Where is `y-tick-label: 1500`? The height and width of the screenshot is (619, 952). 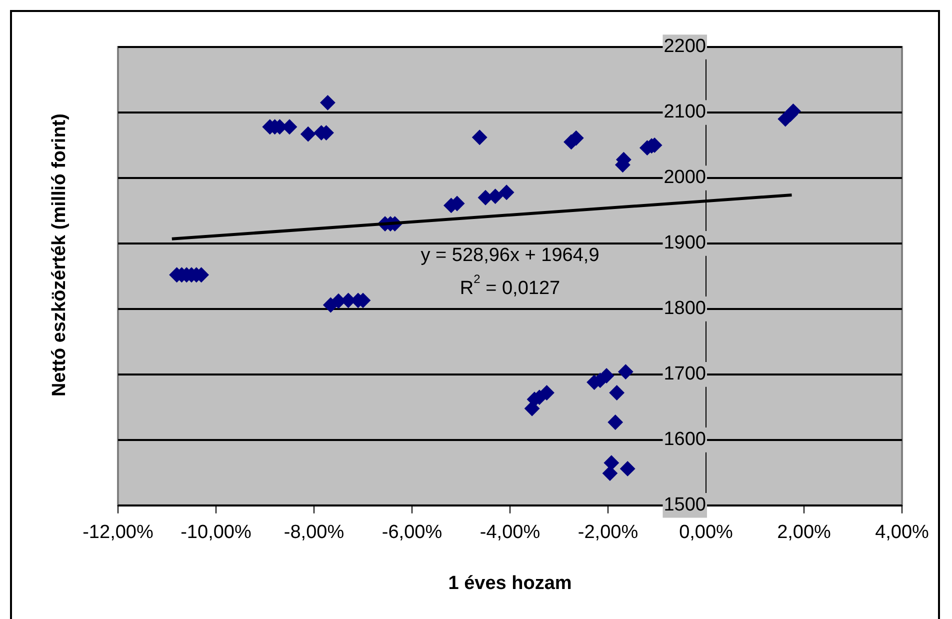 y-tick-label: 1500 is located at coordinates (685, 505).